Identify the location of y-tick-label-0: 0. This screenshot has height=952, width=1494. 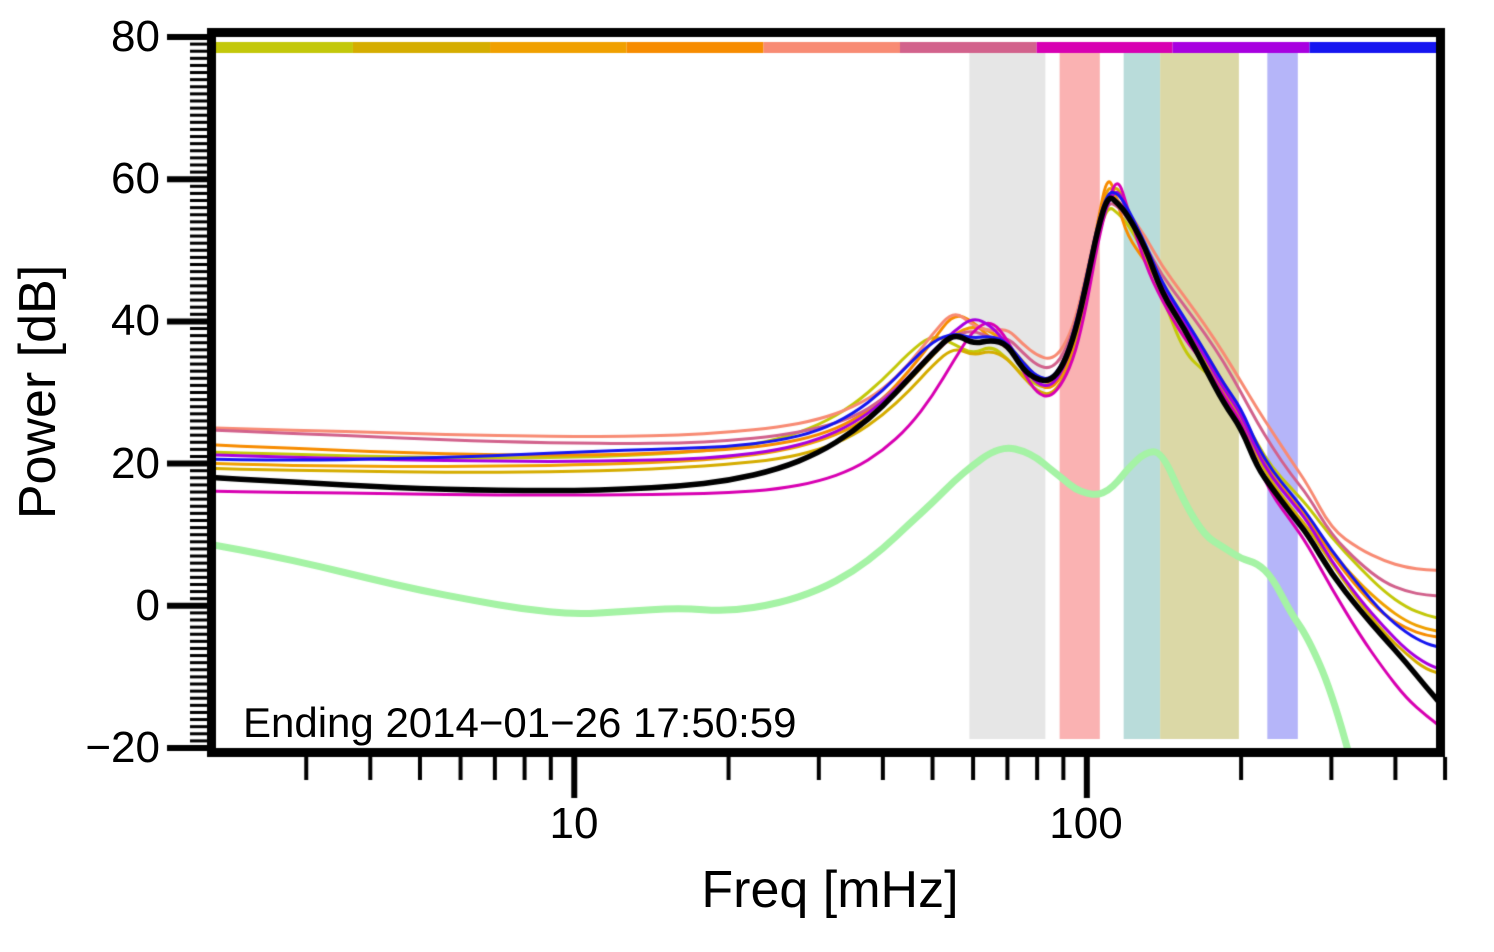
(147, 605).